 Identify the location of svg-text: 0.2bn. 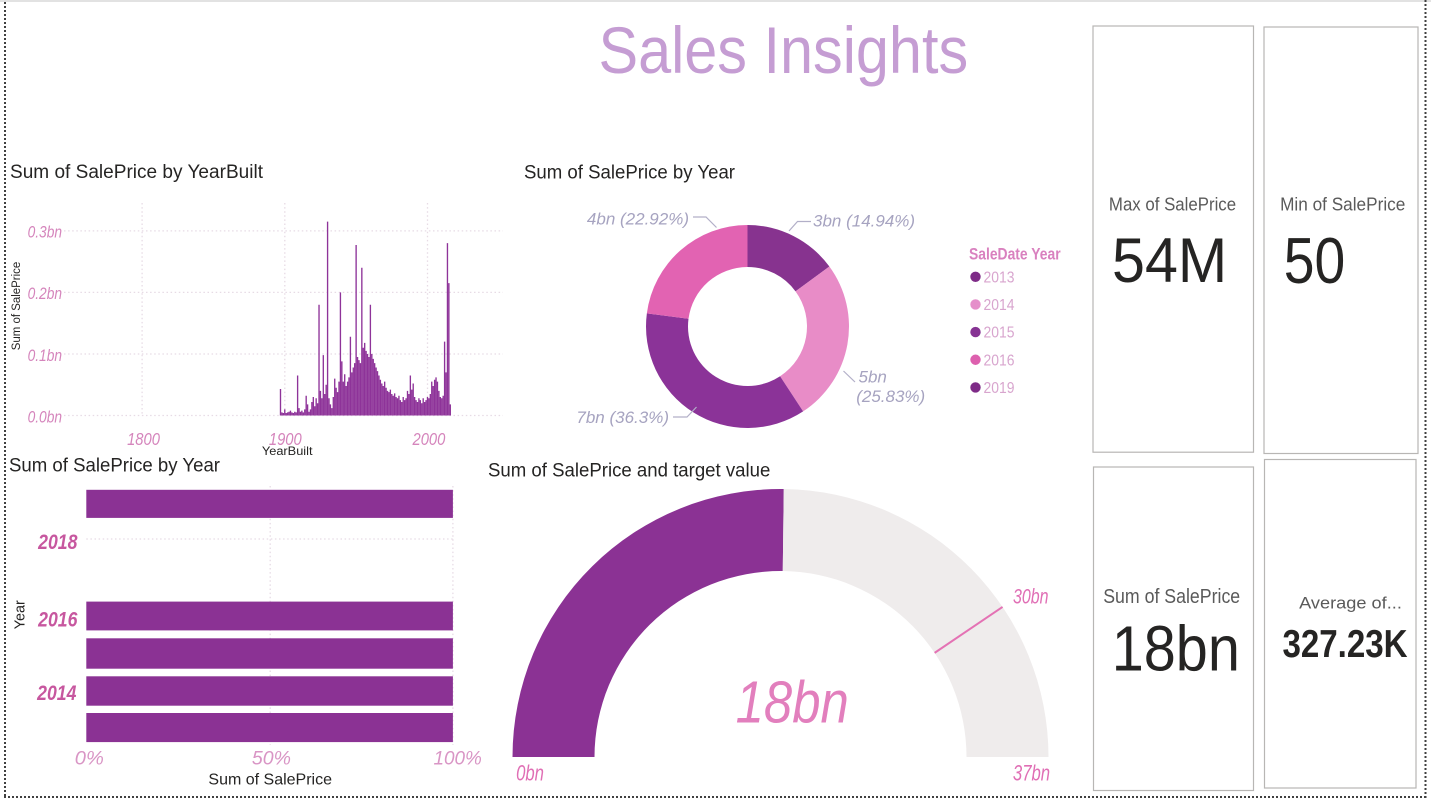
(45, 294).